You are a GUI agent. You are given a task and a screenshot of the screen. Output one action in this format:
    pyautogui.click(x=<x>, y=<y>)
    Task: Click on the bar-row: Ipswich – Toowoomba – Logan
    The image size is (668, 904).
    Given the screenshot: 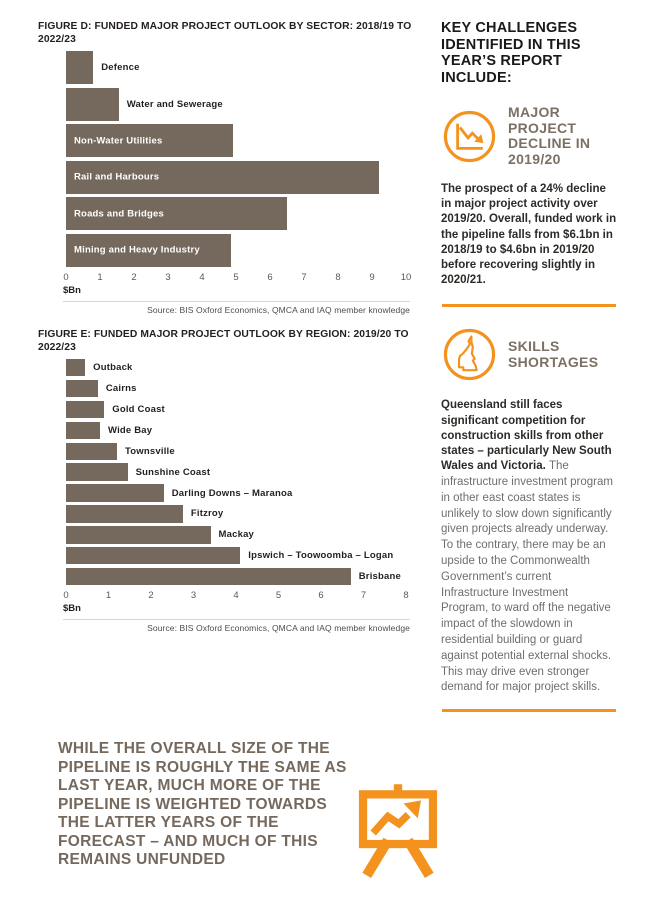 What is the action you would take?
    pyautogui.click(x=236, y=555)
    